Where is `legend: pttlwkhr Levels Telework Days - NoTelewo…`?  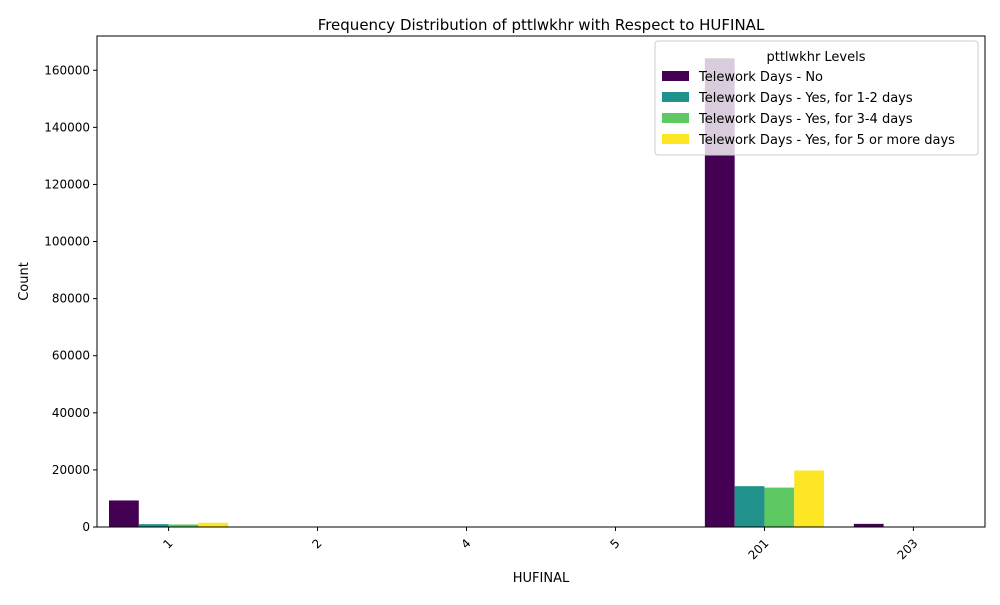
legend: pttlwkhr Levels Telework Days - NoTelewo… is located at coordinates (816, 98).